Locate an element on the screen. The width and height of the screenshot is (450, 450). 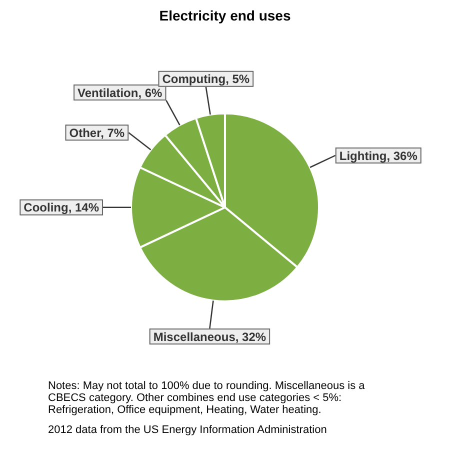
text: 2012 data from the US Energy Information Administration is located at coordinates (188, 430).